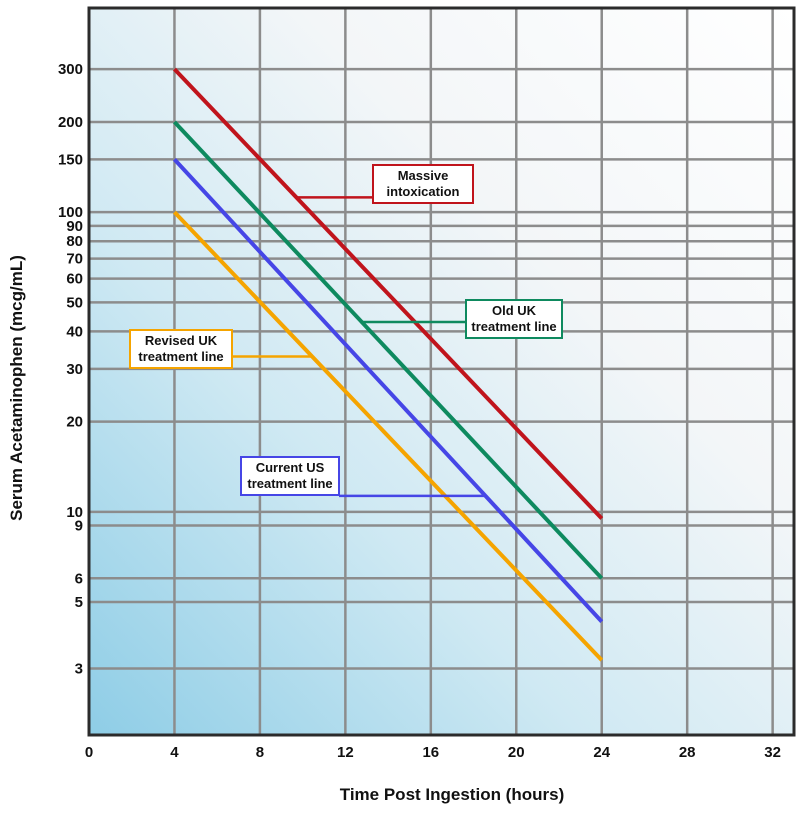 This screenshot has width=800, height=813. What do you see at coordinates (516, 752) in the screenshot?
I see `x-tick-label: 20` at bounding box center [516, 752].